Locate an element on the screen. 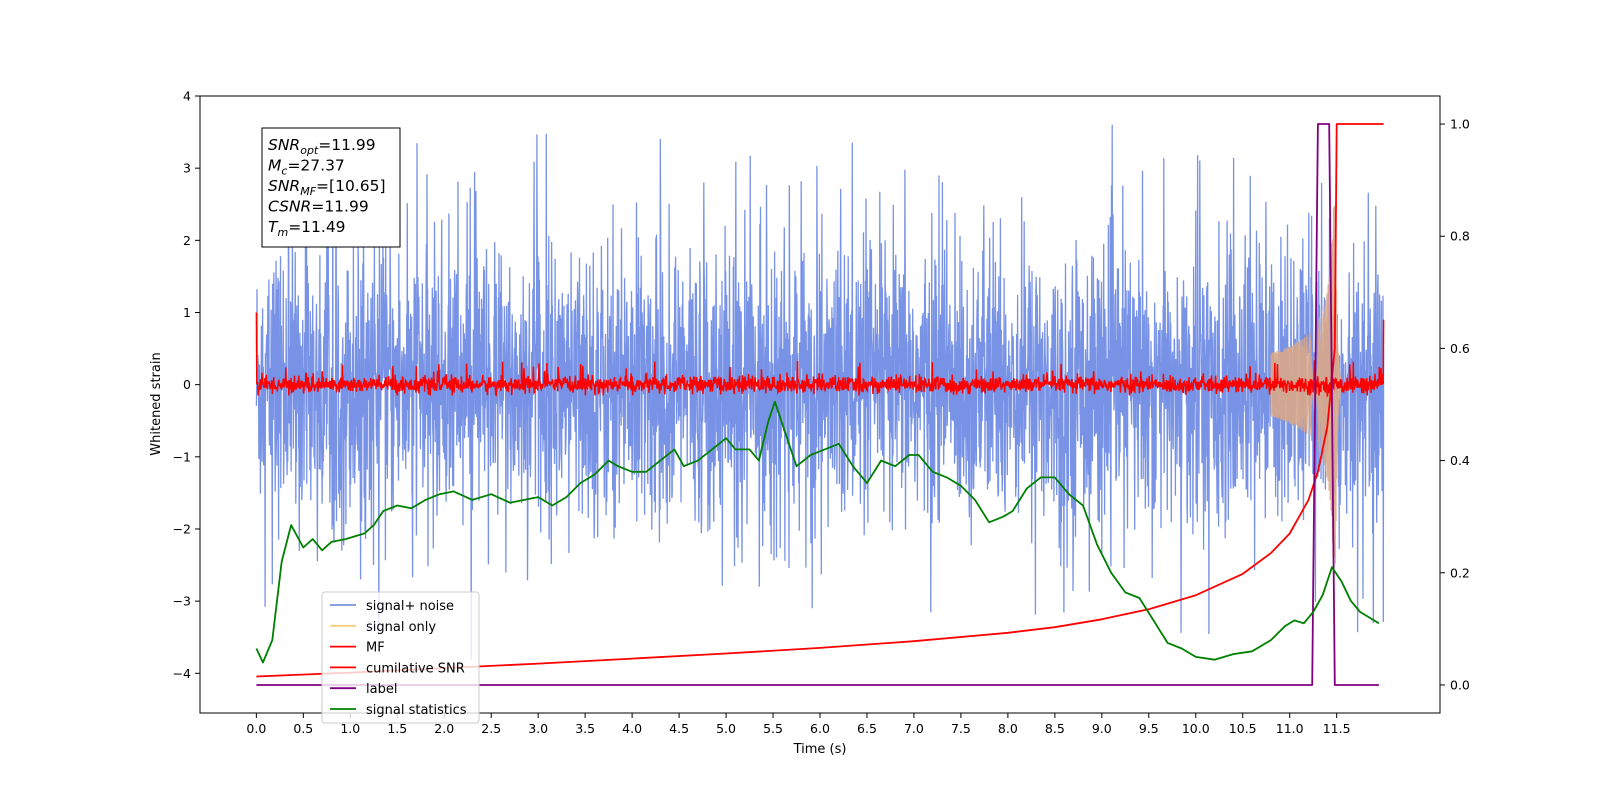 This screenshot has height=804, width=1600. x-tick-label: 0.5 is located at coordinates (303, 728).